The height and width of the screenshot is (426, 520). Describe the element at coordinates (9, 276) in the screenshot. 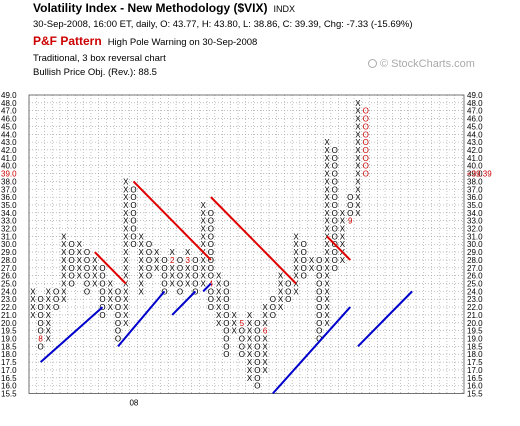

I see `y-tick-label-left: 26.0` at that location.